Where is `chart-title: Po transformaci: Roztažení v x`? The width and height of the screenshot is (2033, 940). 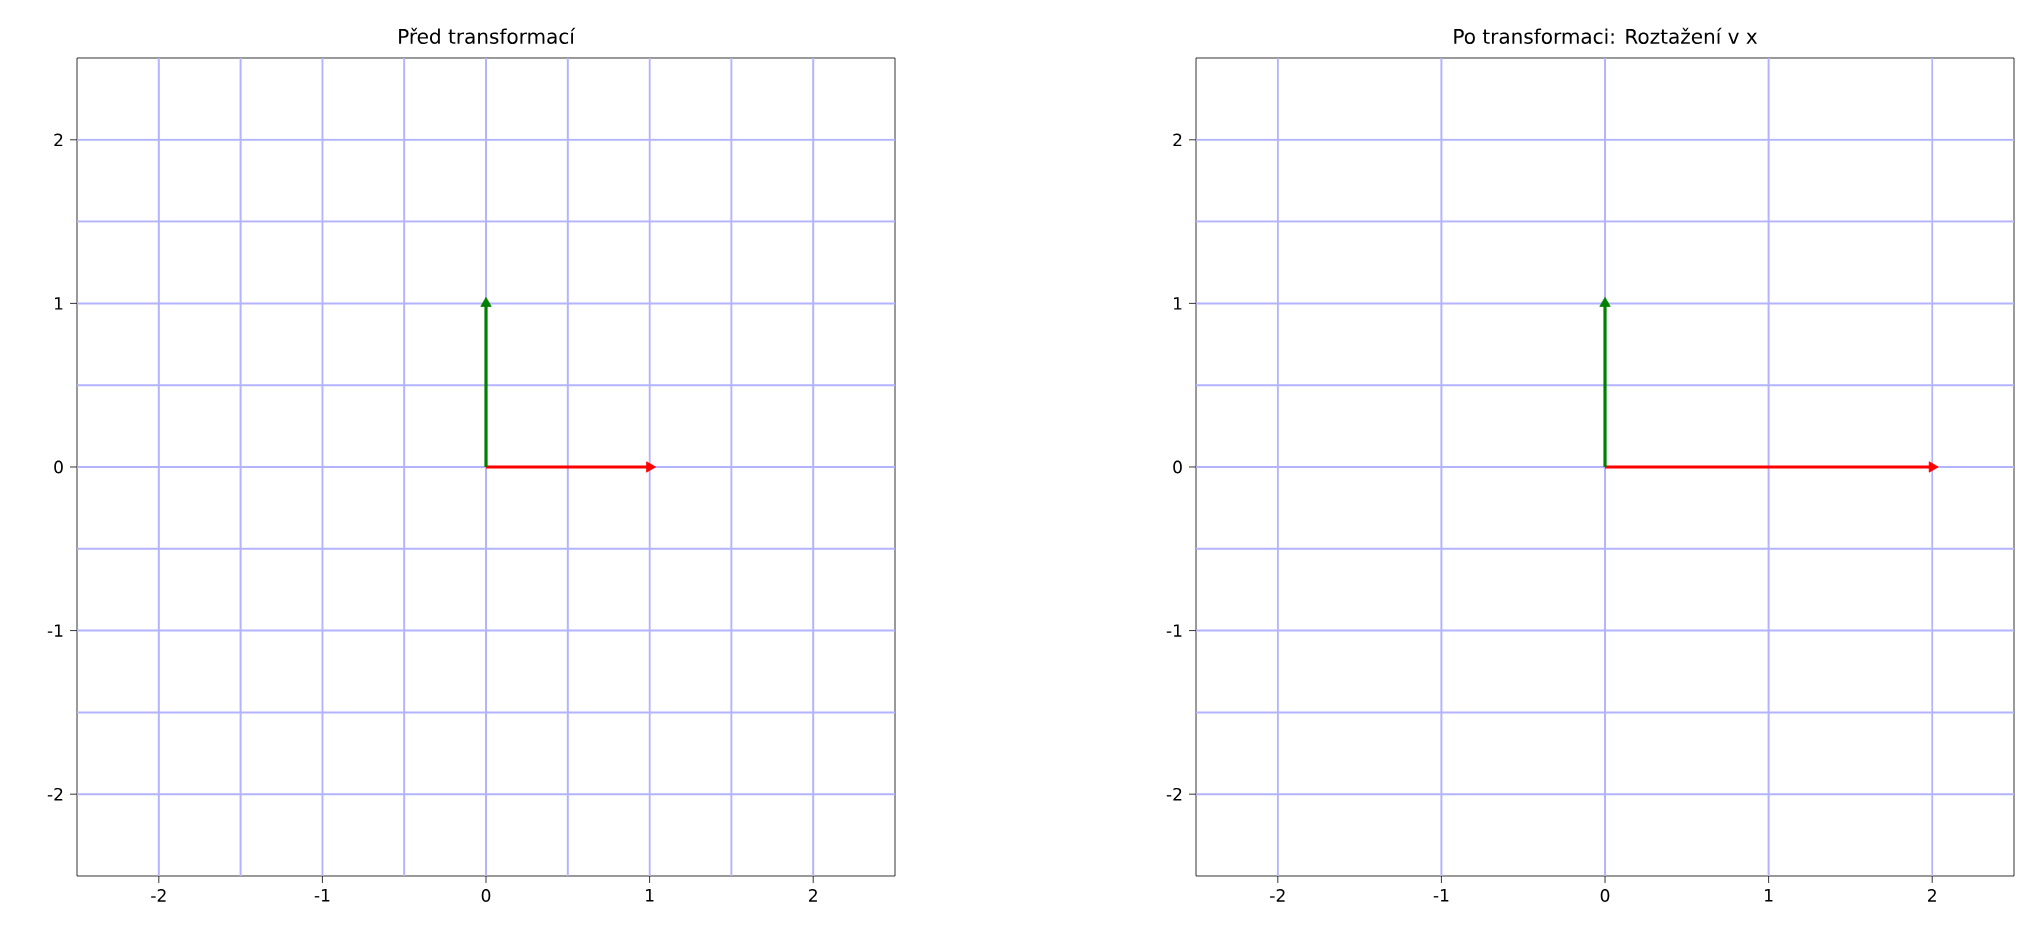 chart-title: Po transformaci: Roztažení v x is located at coordinates (1606, 35).